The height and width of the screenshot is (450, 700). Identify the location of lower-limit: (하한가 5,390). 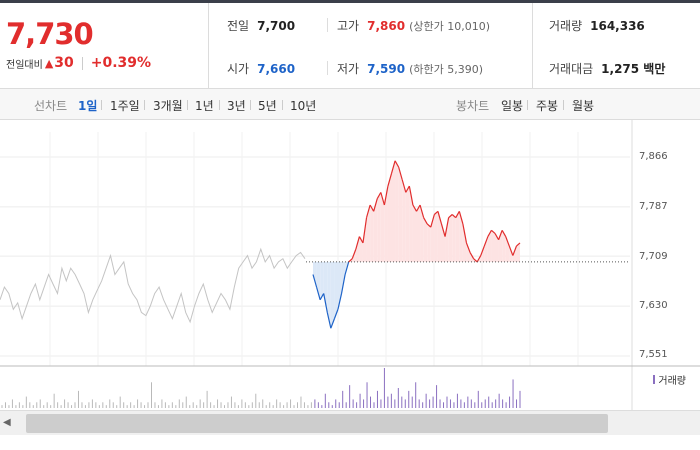
(446, 69).